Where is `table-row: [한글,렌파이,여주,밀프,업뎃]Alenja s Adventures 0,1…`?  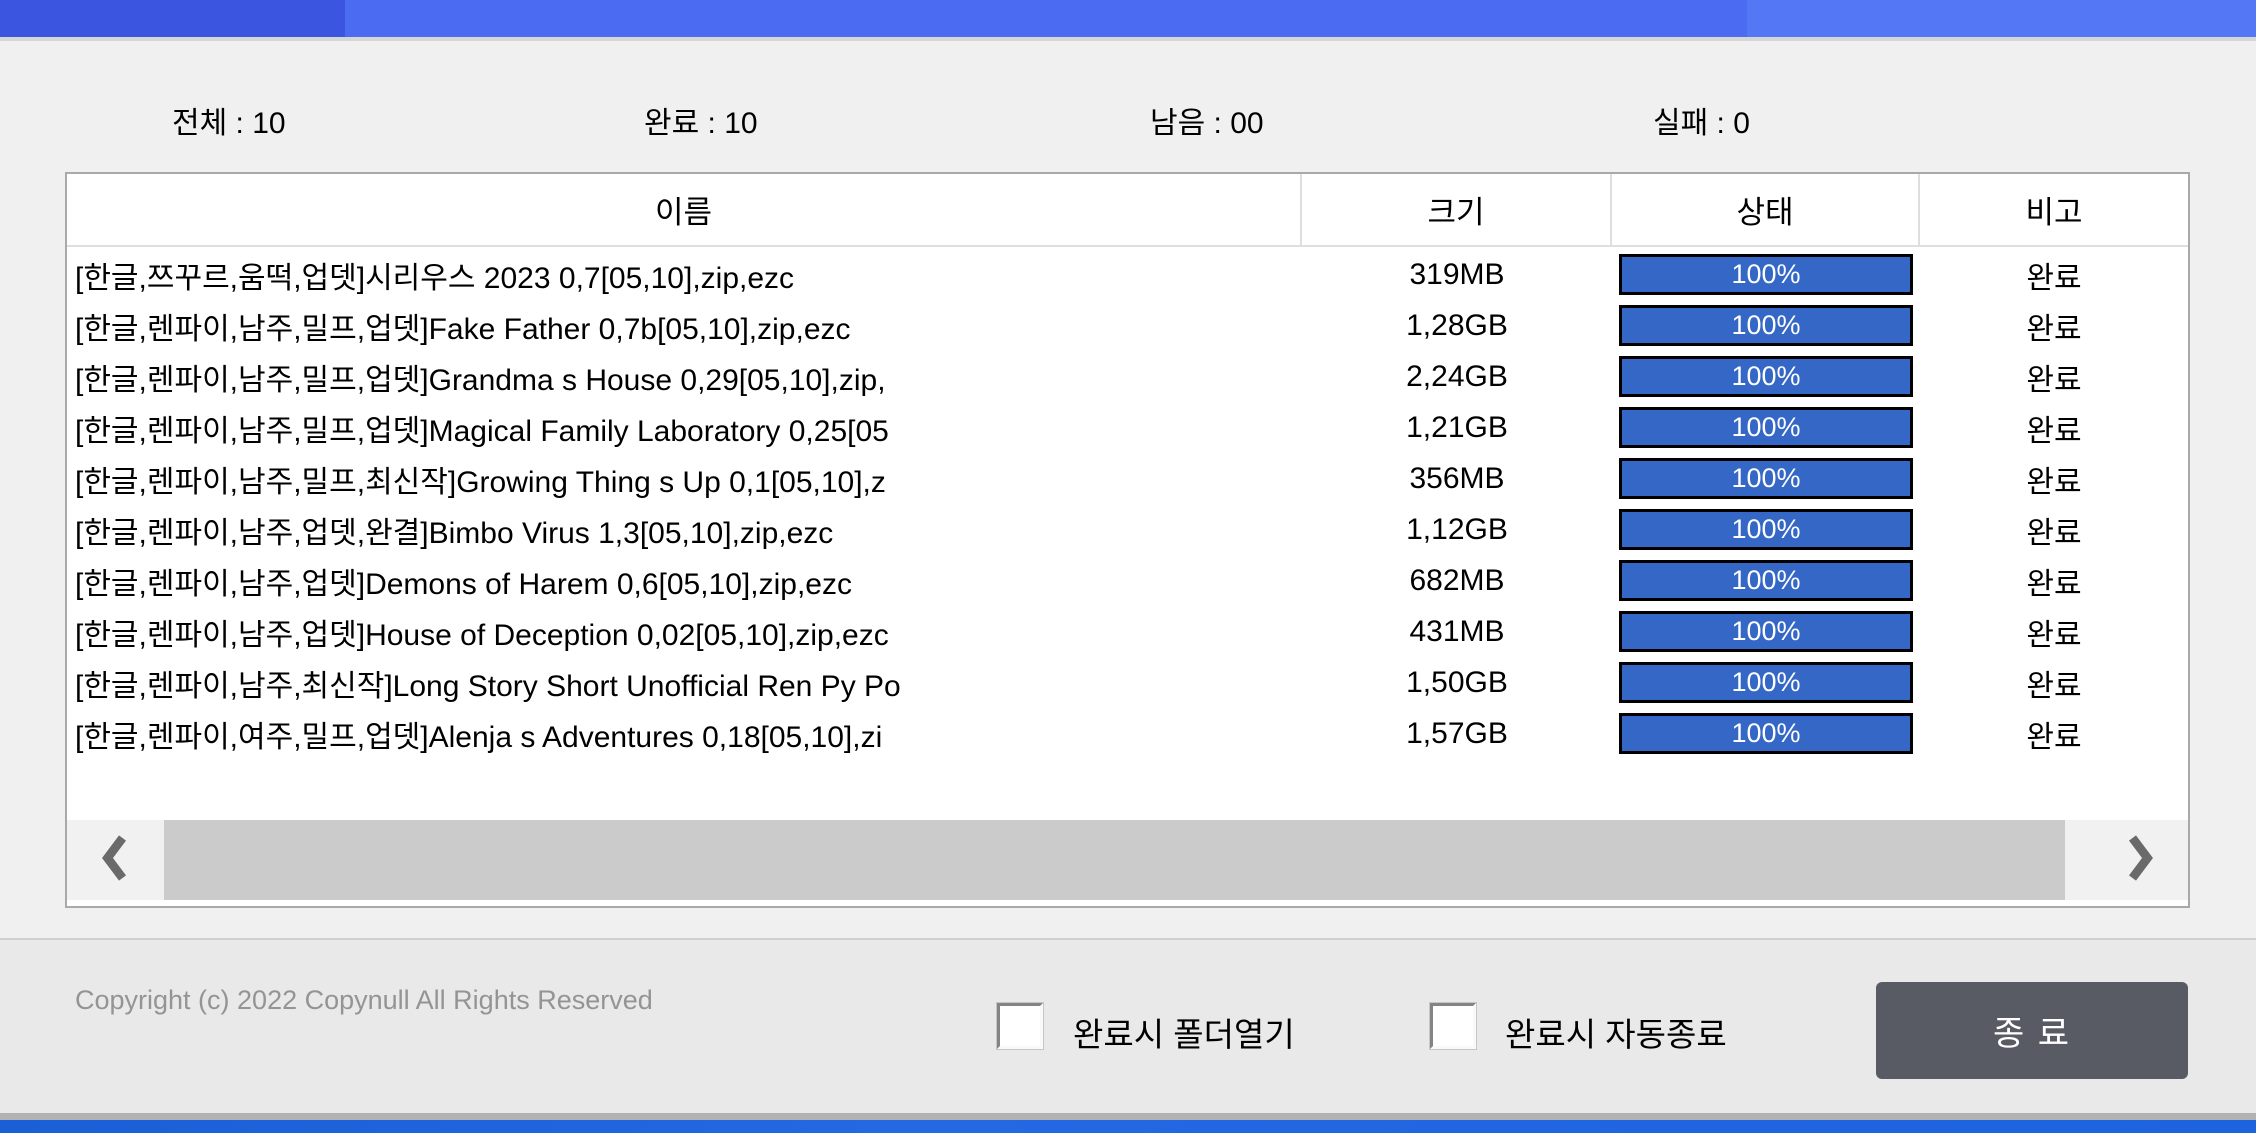
table-row: [한글,렌파이,여주,밀프,업뎃]Alenja s Adventures 0,1… is located at coordinates (1127, 733).